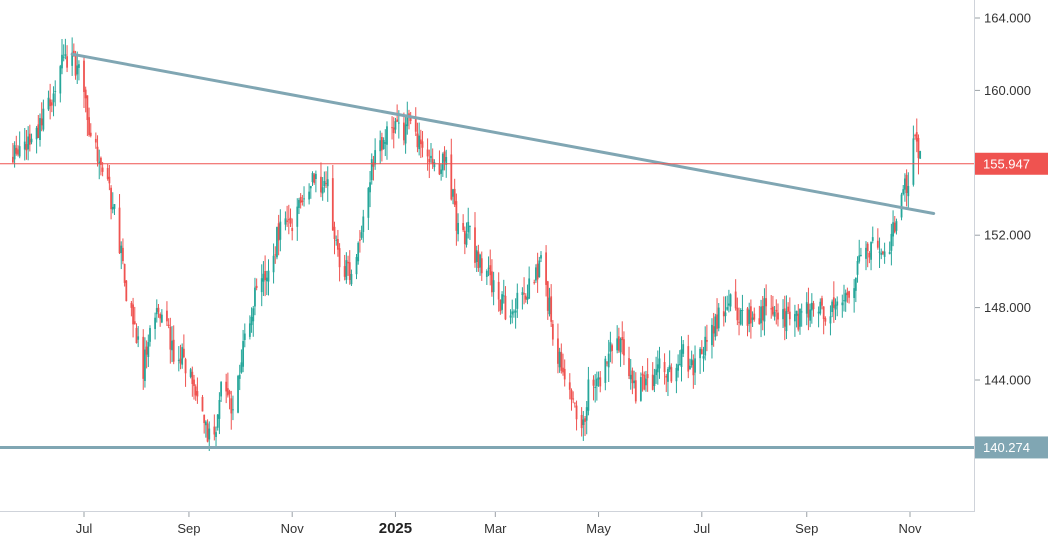 This screenshot has width=1048, height=543. What do you see at coordinates (1007, 307) in the screenshot?
I see `y-tick-label: 148.000` at bounding box center [1007, 307].